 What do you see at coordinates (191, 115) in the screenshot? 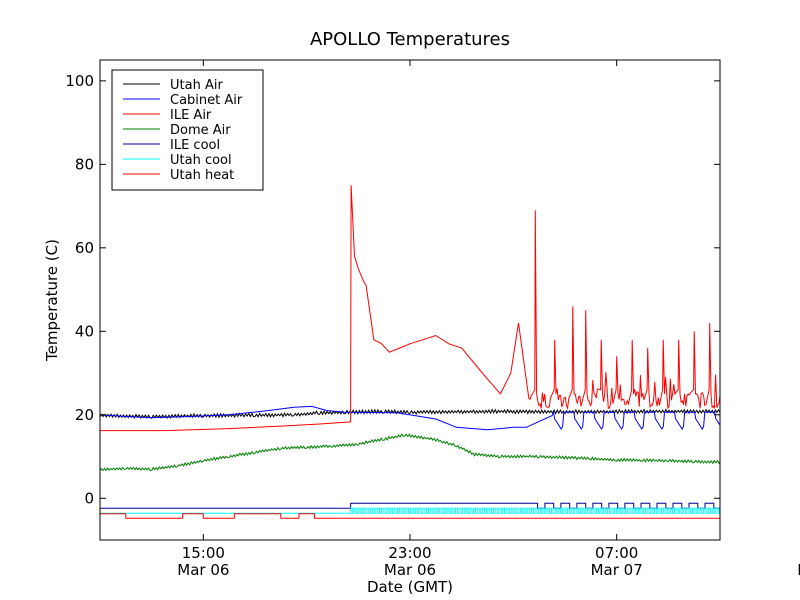
I see `legend-label: ILE Air` at bounding box center [191, 115].